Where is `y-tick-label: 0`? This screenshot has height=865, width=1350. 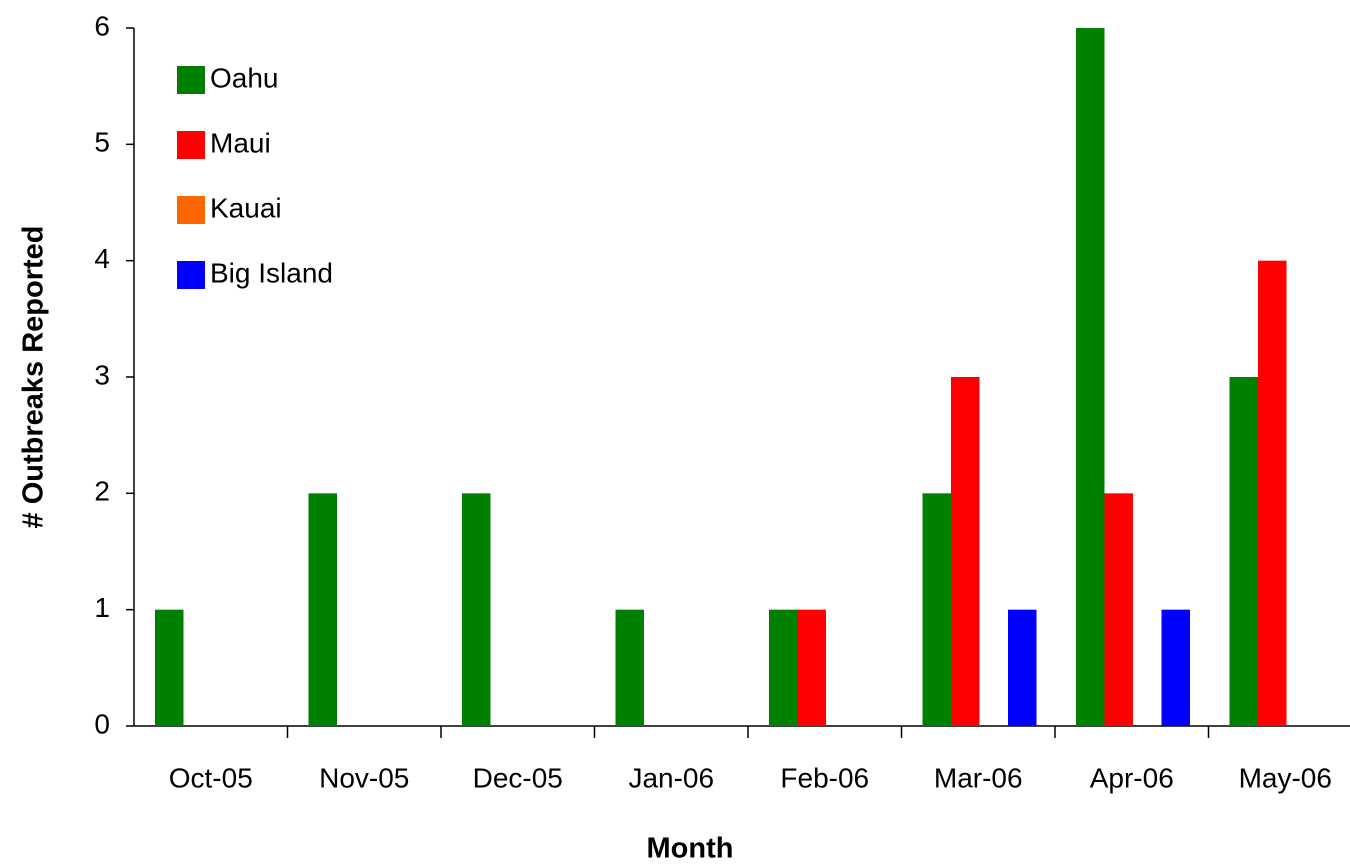
y-tick-label: 0 is located at coordinates (102, 723).